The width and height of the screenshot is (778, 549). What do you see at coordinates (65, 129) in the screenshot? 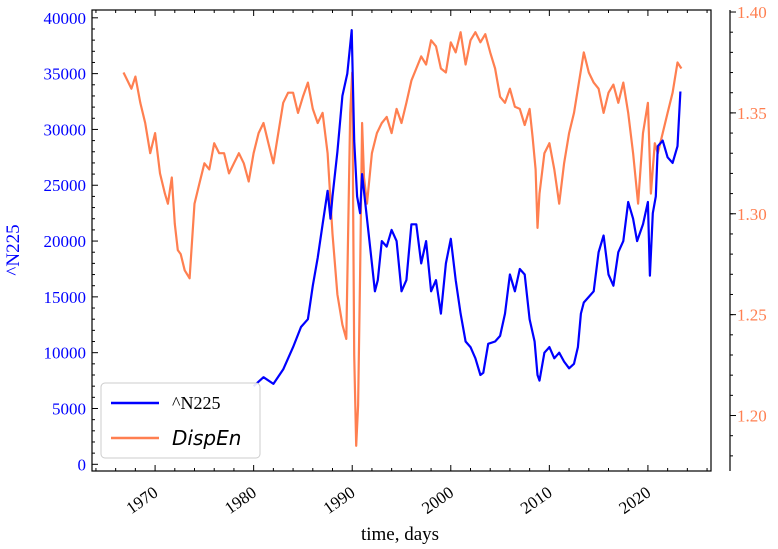
I see `y-left-tick-label: 30000` at bounding box center [65, 129].